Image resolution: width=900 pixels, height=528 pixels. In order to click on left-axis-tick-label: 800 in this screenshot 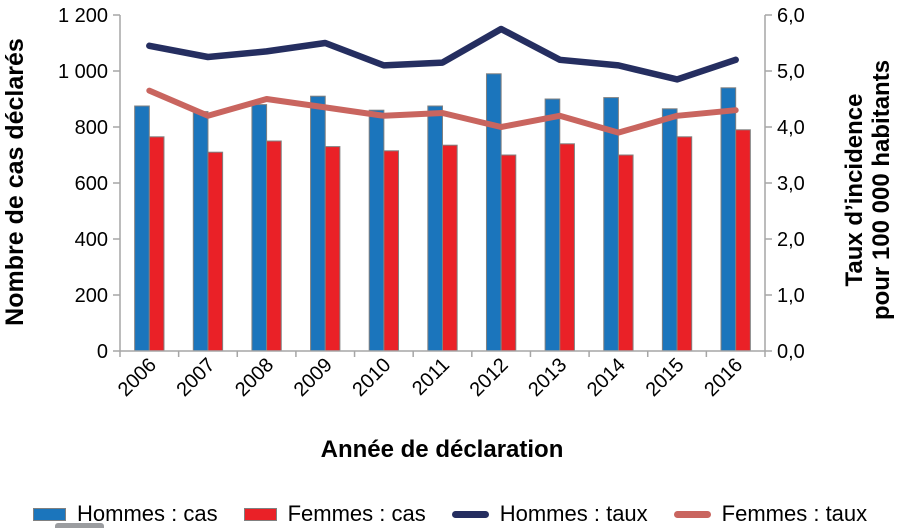, I will do `click(91, 128)`.